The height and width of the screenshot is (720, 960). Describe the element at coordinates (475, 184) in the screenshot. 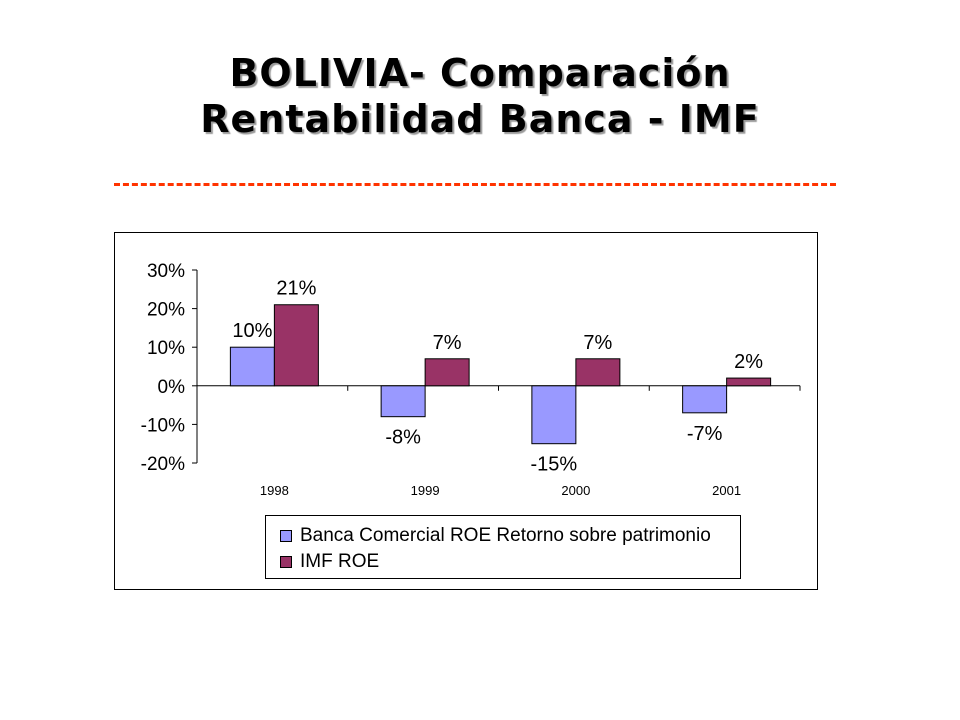

I see `dashed-divider` at that location.